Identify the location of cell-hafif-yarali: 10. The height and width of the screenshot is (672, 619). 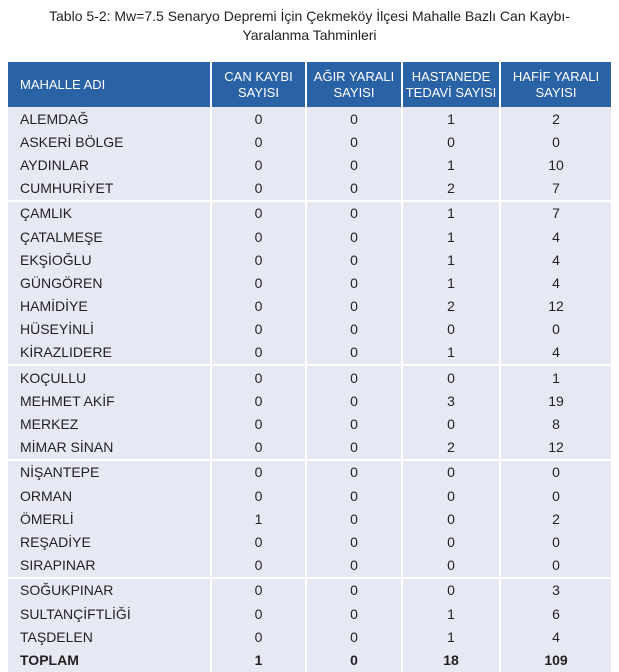
(555, 165).